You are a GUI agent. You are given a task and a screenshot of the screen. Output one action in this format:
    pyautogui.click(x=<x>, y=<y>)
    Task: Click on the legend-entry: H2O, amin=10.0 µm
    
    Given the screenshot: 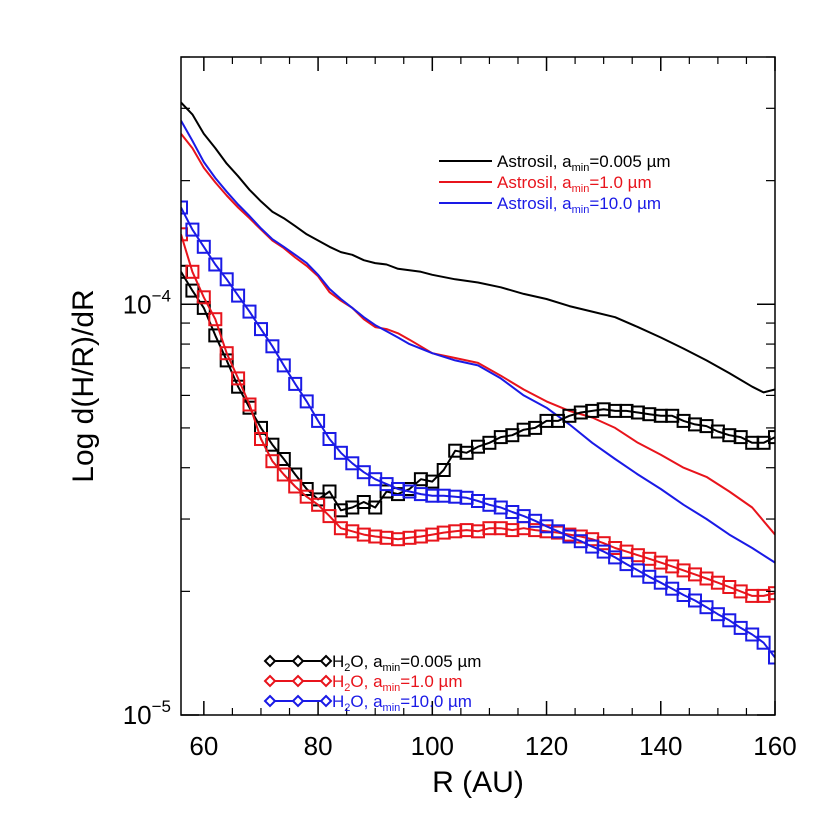 What is the action you would take?
    pyautogui.click(x=367, y=703)
    